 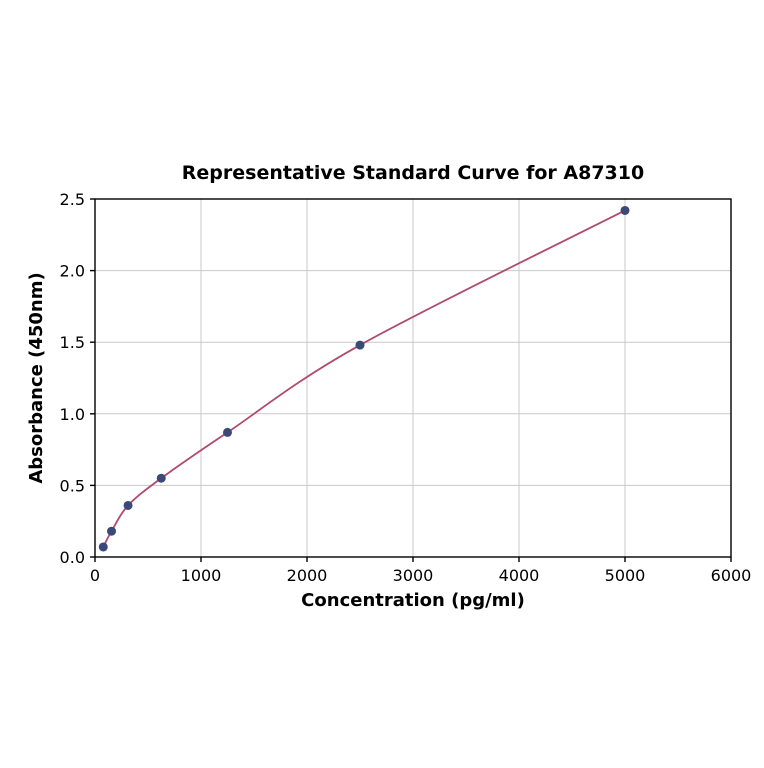 I want to click on x-tick-label: 4000, so click(x=519, y=575).